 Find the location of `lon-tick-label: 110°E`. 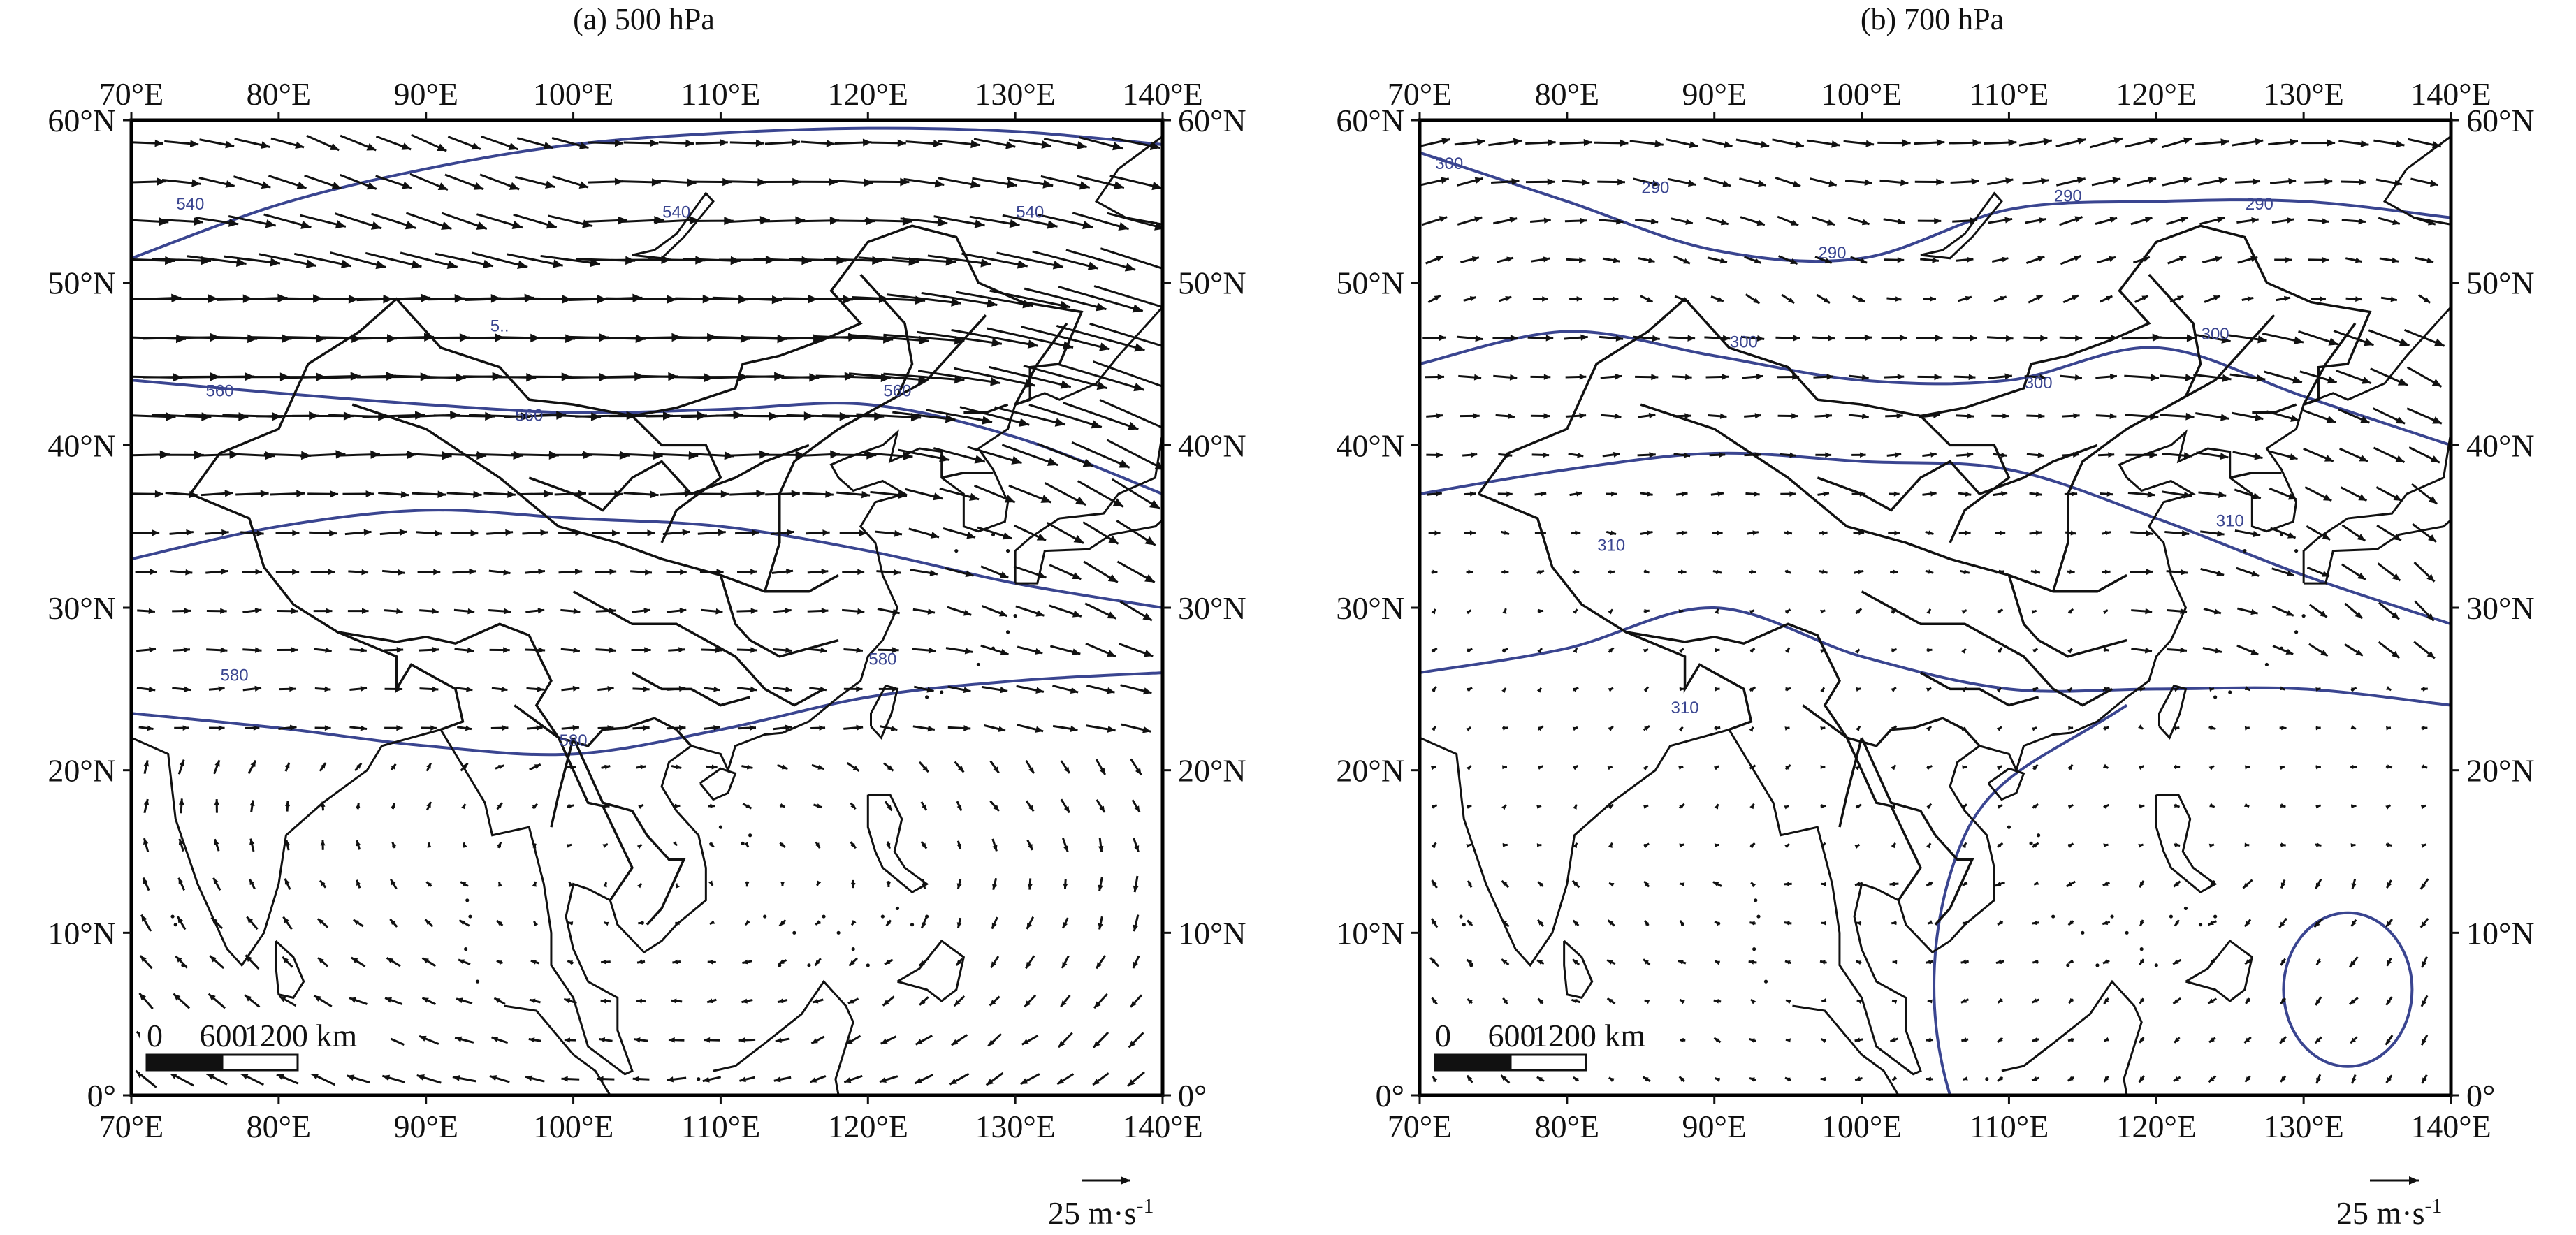

lon-tick-label: 110°E is located at coordinates (2009, 94).